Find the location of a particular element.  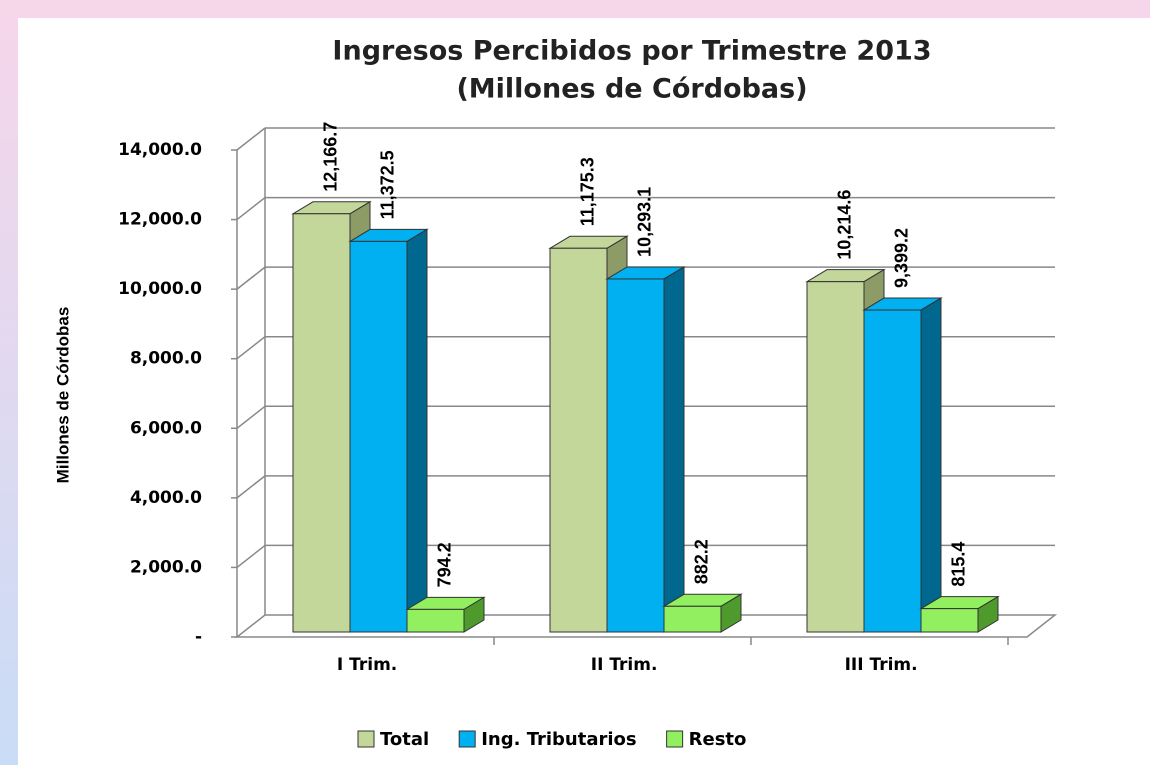

y-tick-label: - is located at coordinates (198, 637).